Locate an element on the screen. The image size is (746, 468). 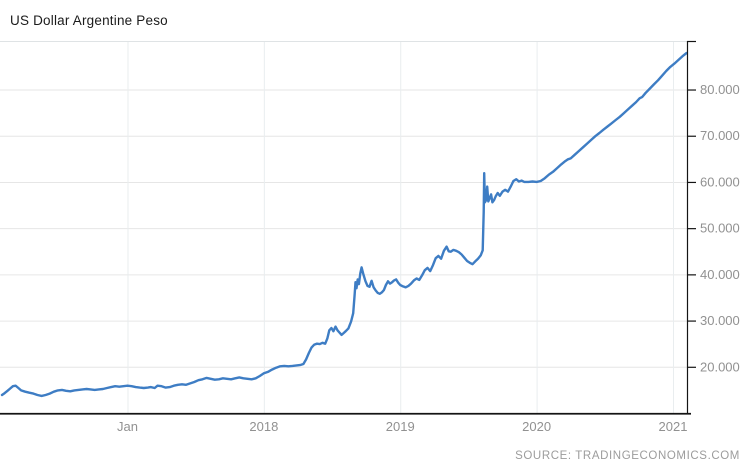
svg-text: 50.000 is located at coordinates (720, 228).